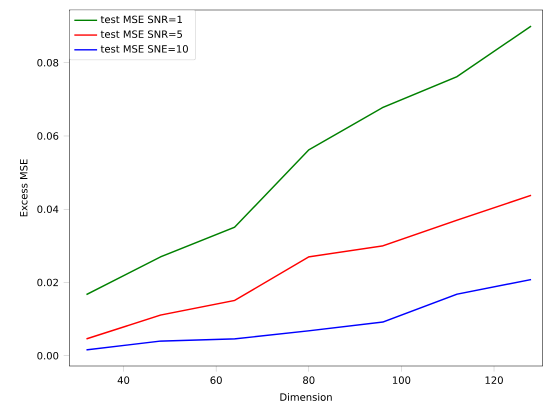  Describe the element at coordinates (124, 380) in the screenshot. I see `x-tick-label: 40` at that location.